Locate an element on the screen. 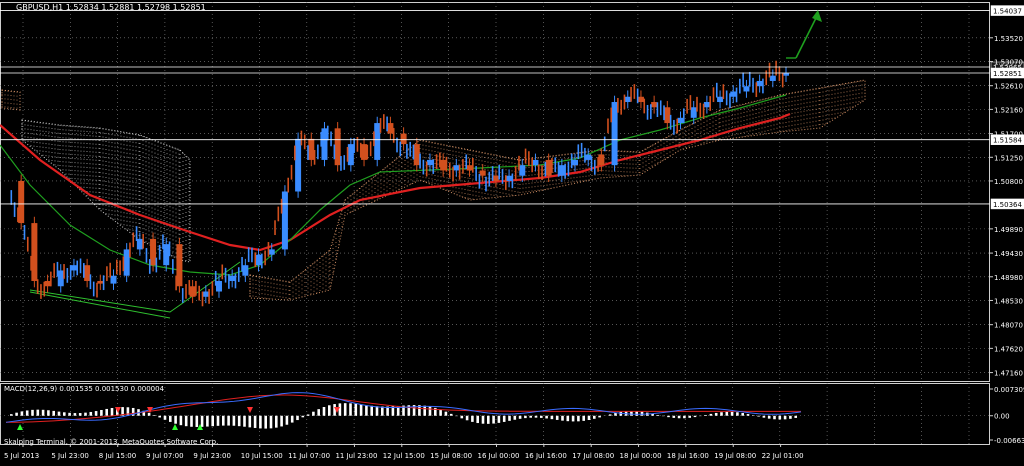 The image size is (1024, 466). time-tick-label: 15 Jul 08:00 is located at coordinates (451, 456).